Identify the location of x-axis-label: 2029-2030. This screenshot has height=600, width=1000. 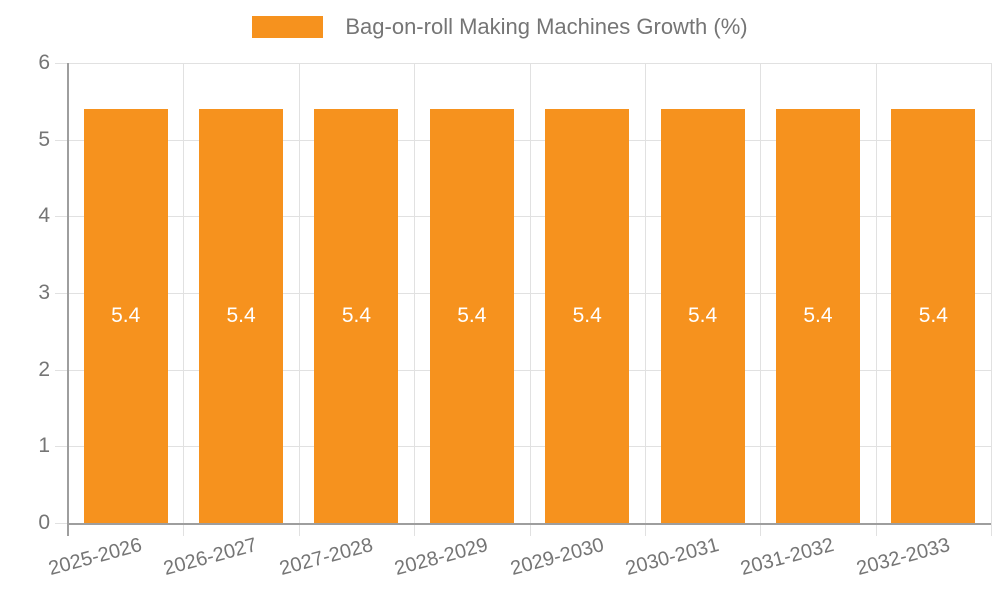
(556, 557).